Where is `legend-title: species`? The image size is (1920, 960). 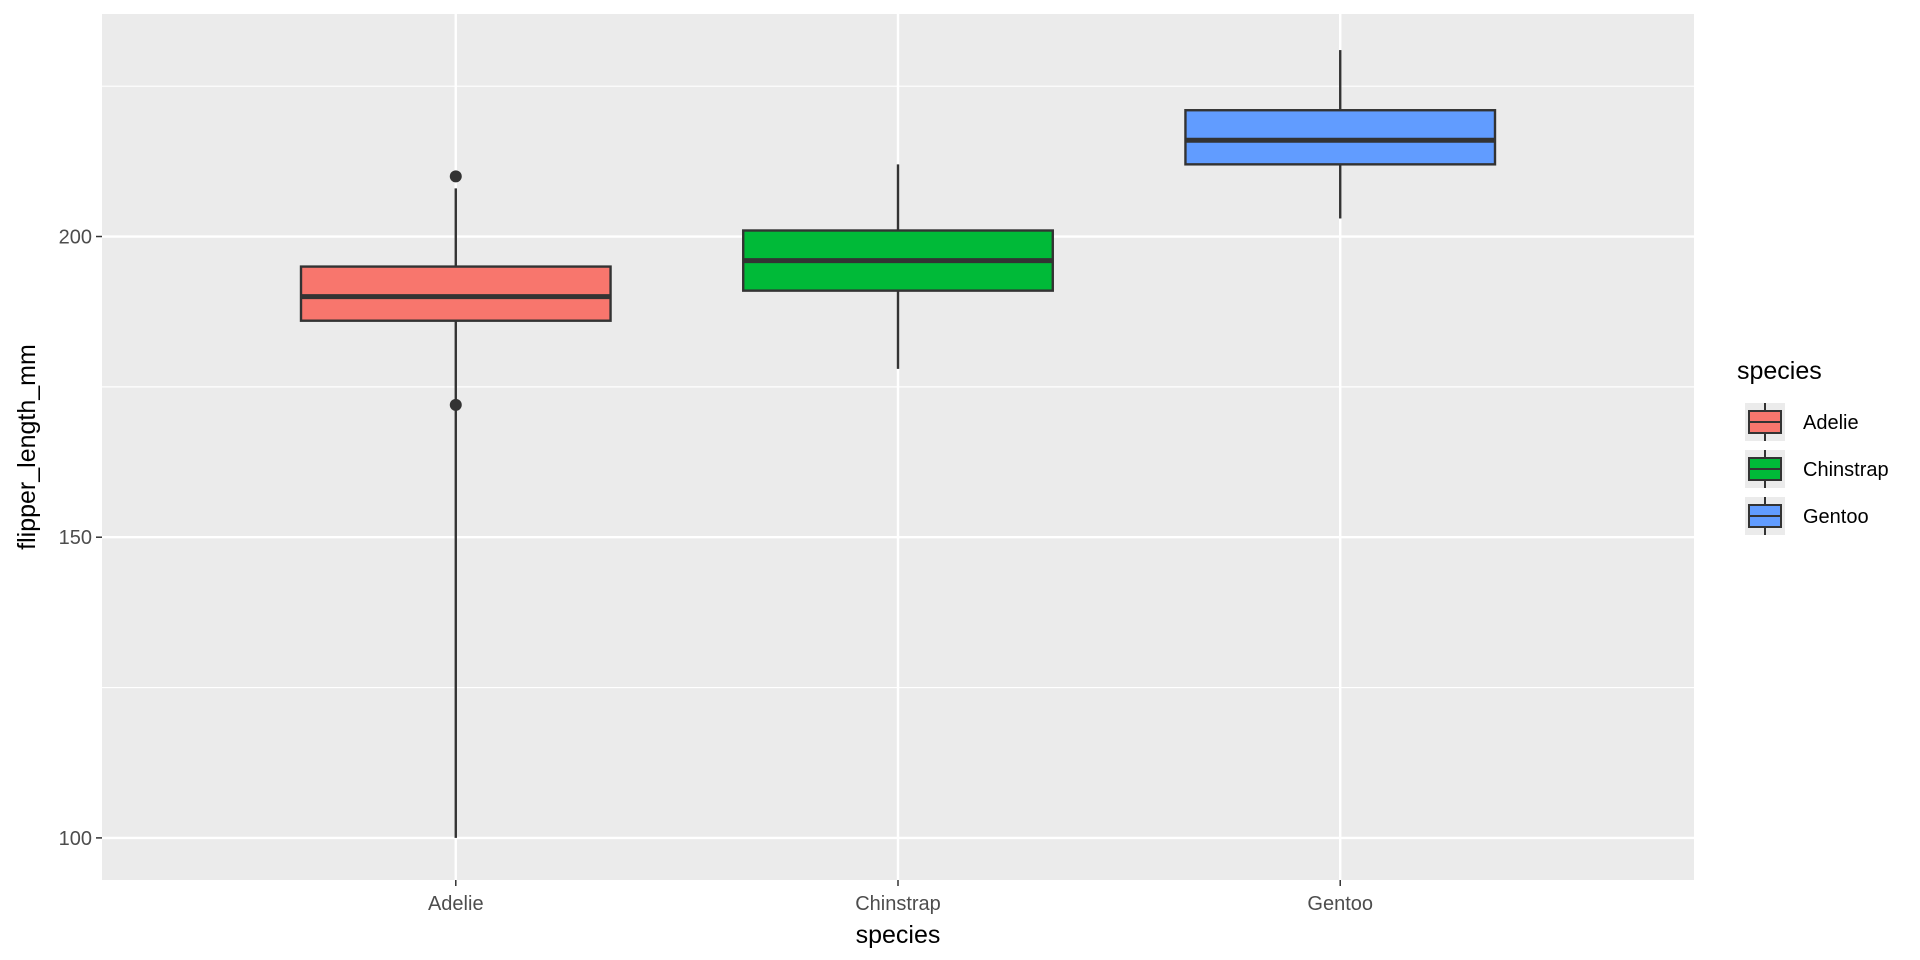
legend-title: species is located at coordinates (1779, 371).